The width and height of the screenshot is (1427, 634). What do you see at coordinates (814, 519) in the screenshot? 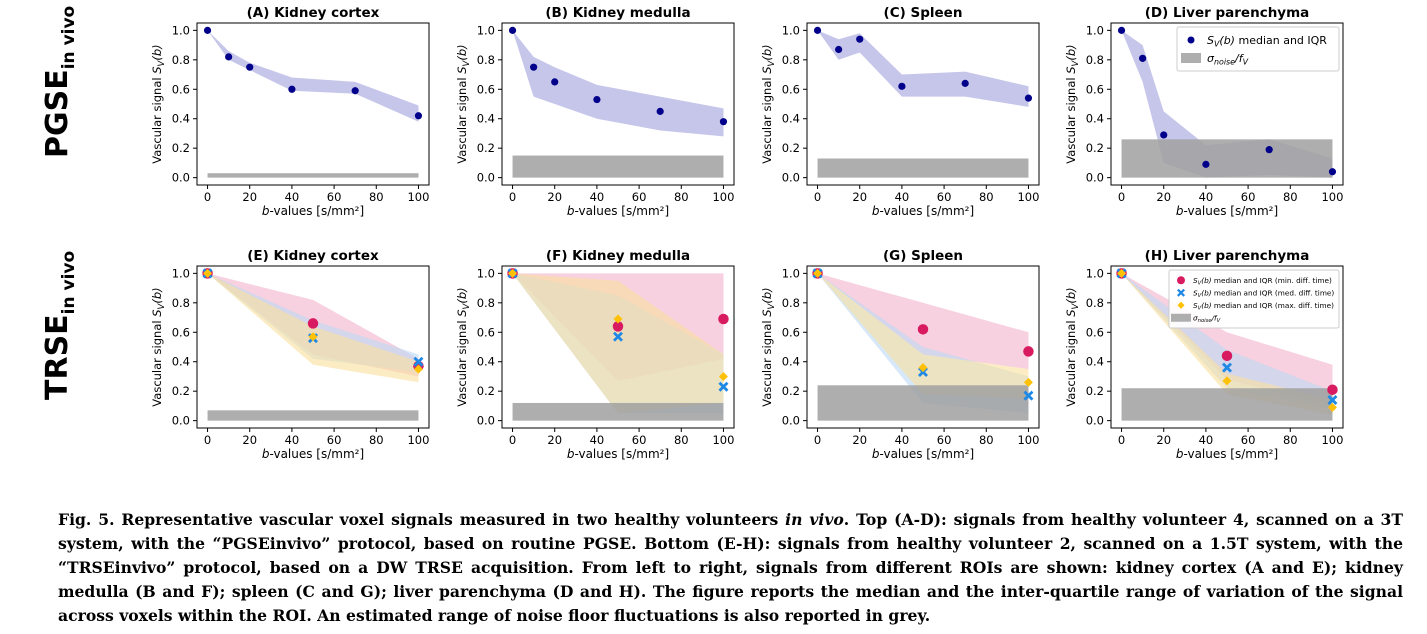
I see `caption-emphasis: in vivo` at bounding box center [814, 519].